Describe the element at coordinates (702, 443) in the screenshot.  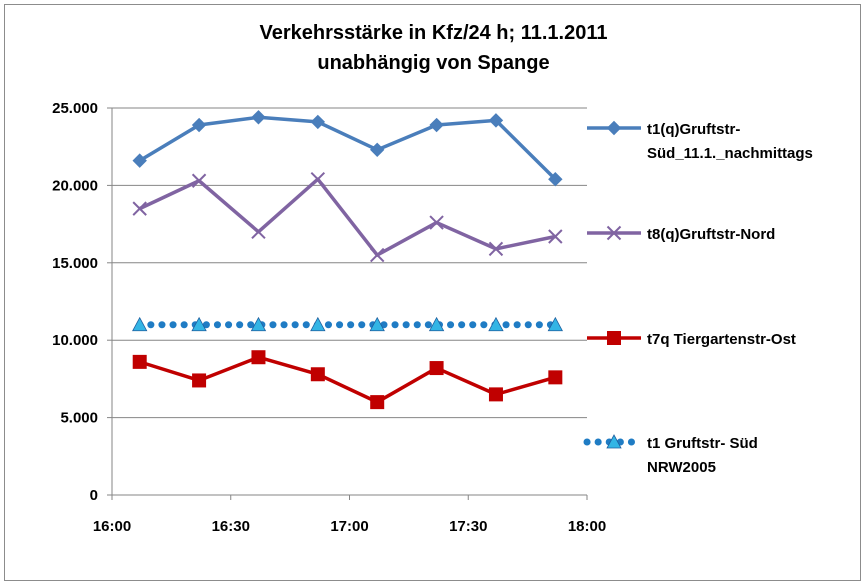
I see `legend-label: t1 Gruftstr- Süd` at that location.